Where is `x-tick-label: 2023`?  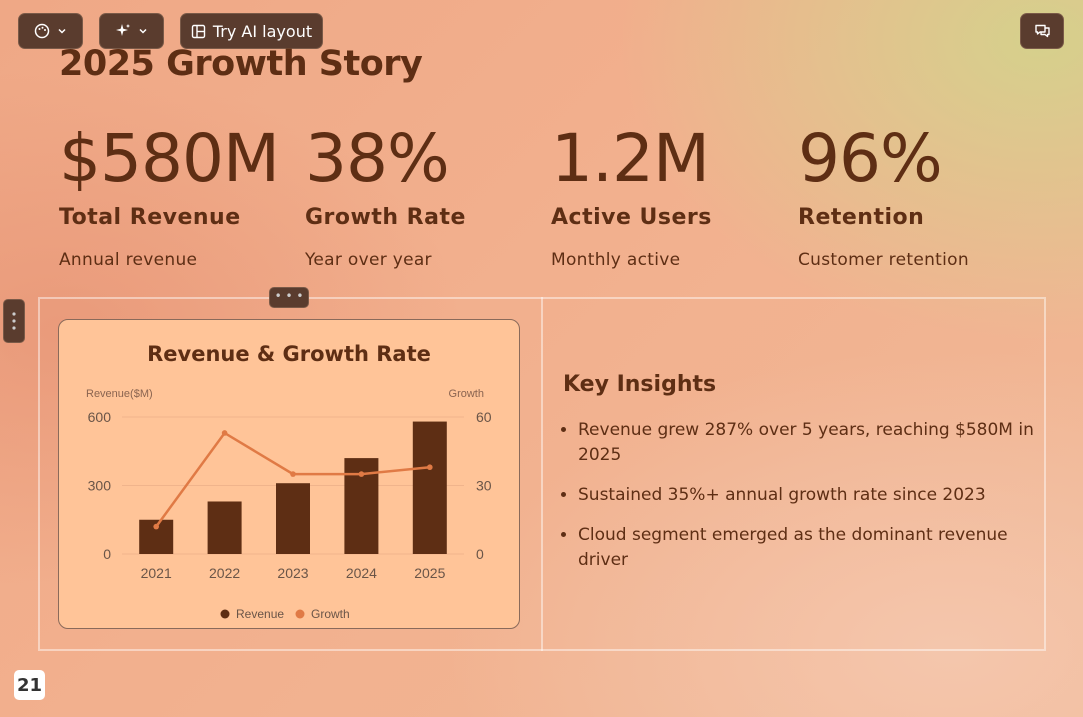 x-tick-label: 2023 is located at coordinates (292, 573).